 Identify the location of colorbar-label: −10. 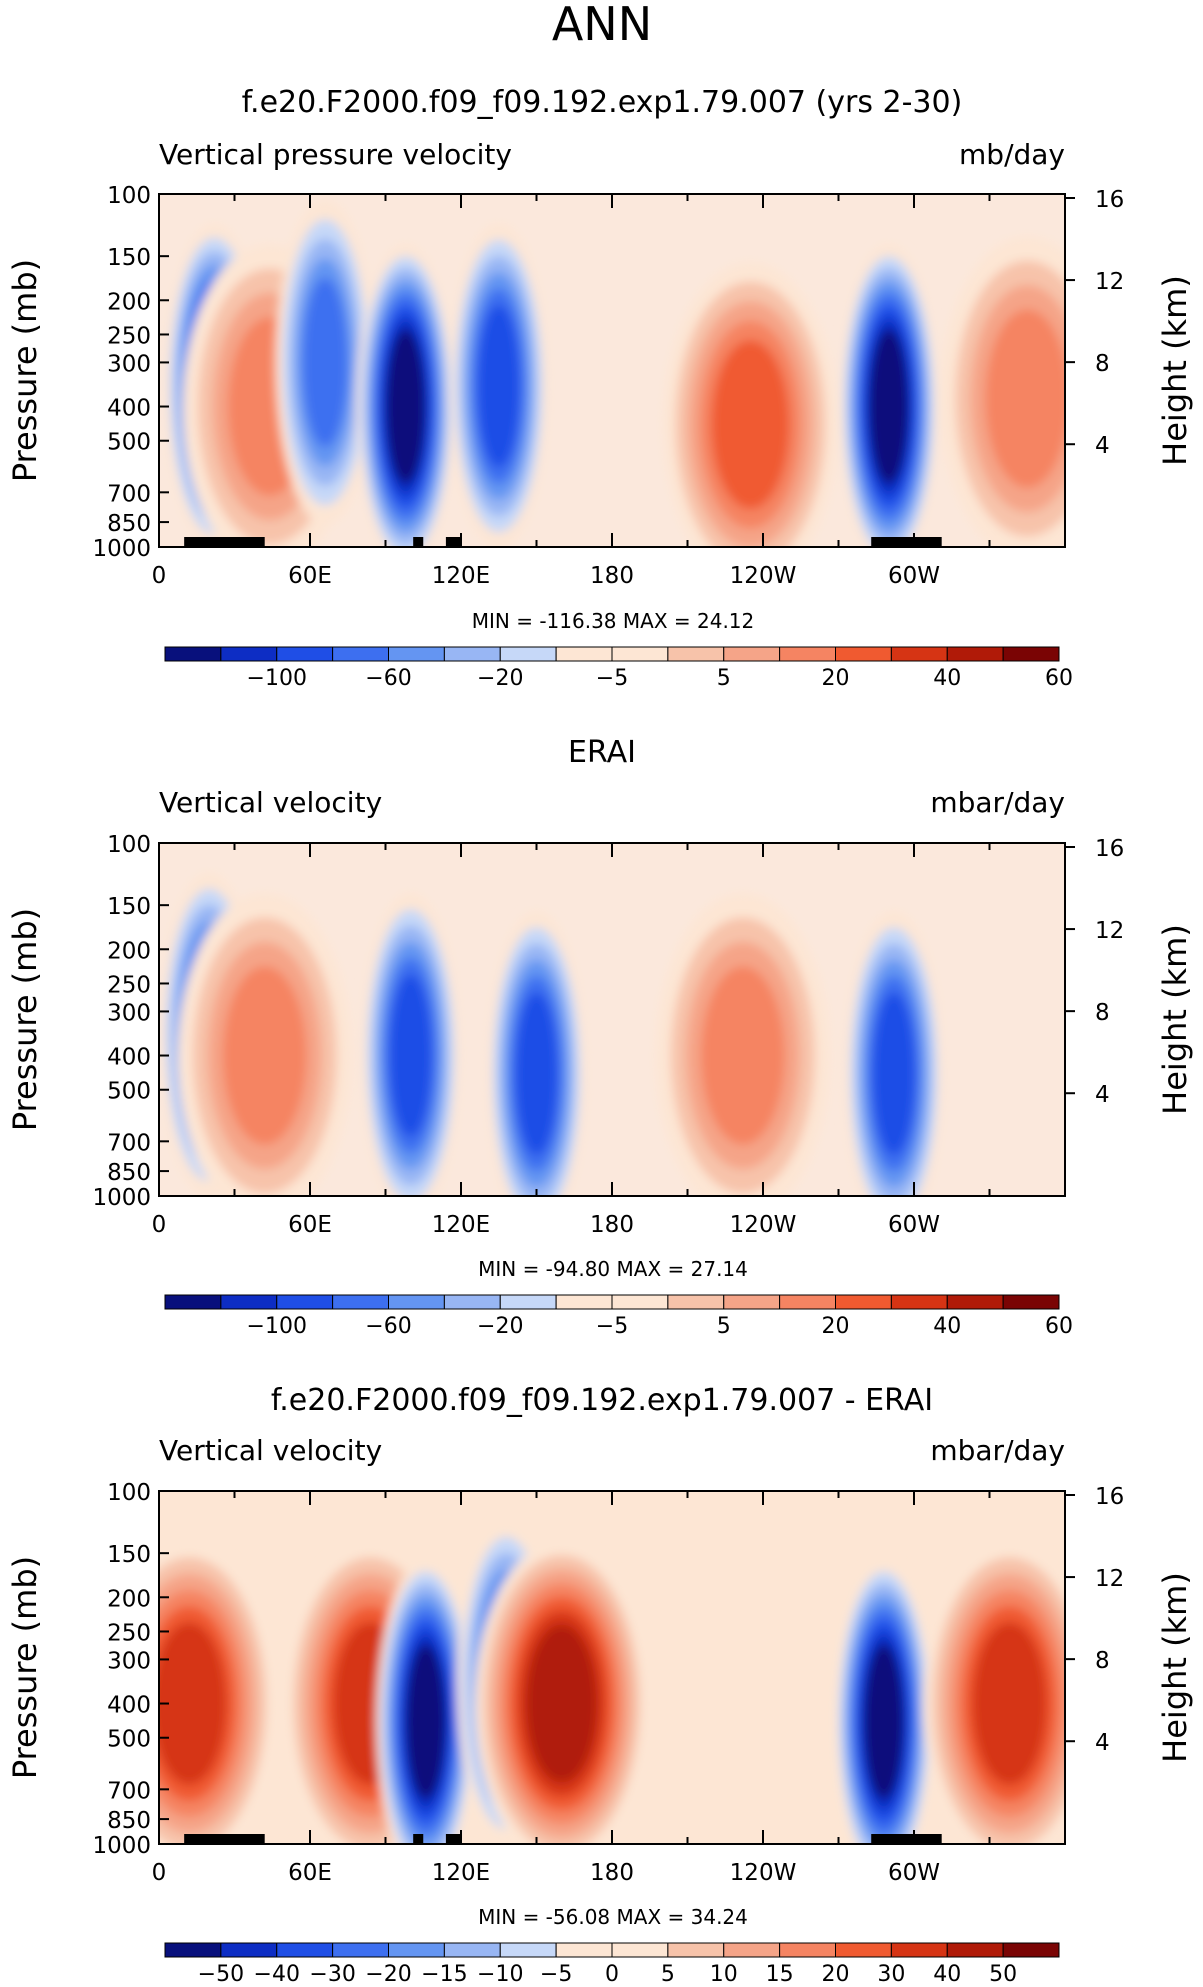
(500, 1974).